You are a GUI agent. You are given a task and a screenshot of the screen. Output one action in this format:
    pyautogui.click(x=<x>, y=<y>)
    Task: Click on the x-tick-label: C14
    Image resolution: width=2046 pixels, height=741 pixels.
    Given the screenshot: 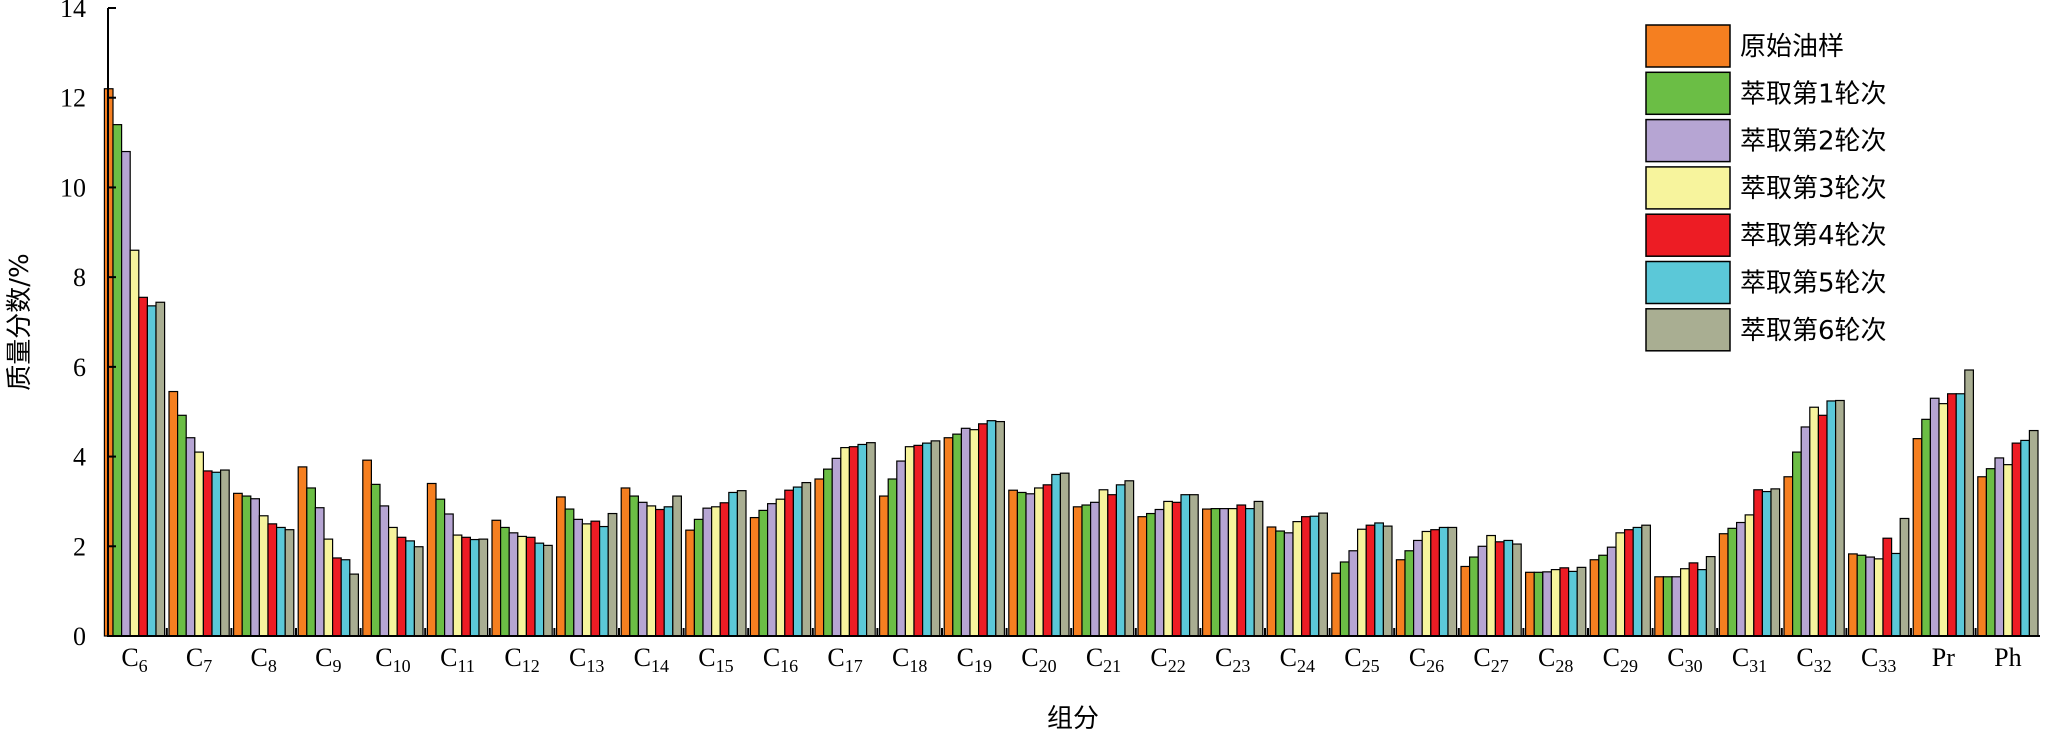 What is the action you would take?
    pyautogui.click(x=651, y=659)
    